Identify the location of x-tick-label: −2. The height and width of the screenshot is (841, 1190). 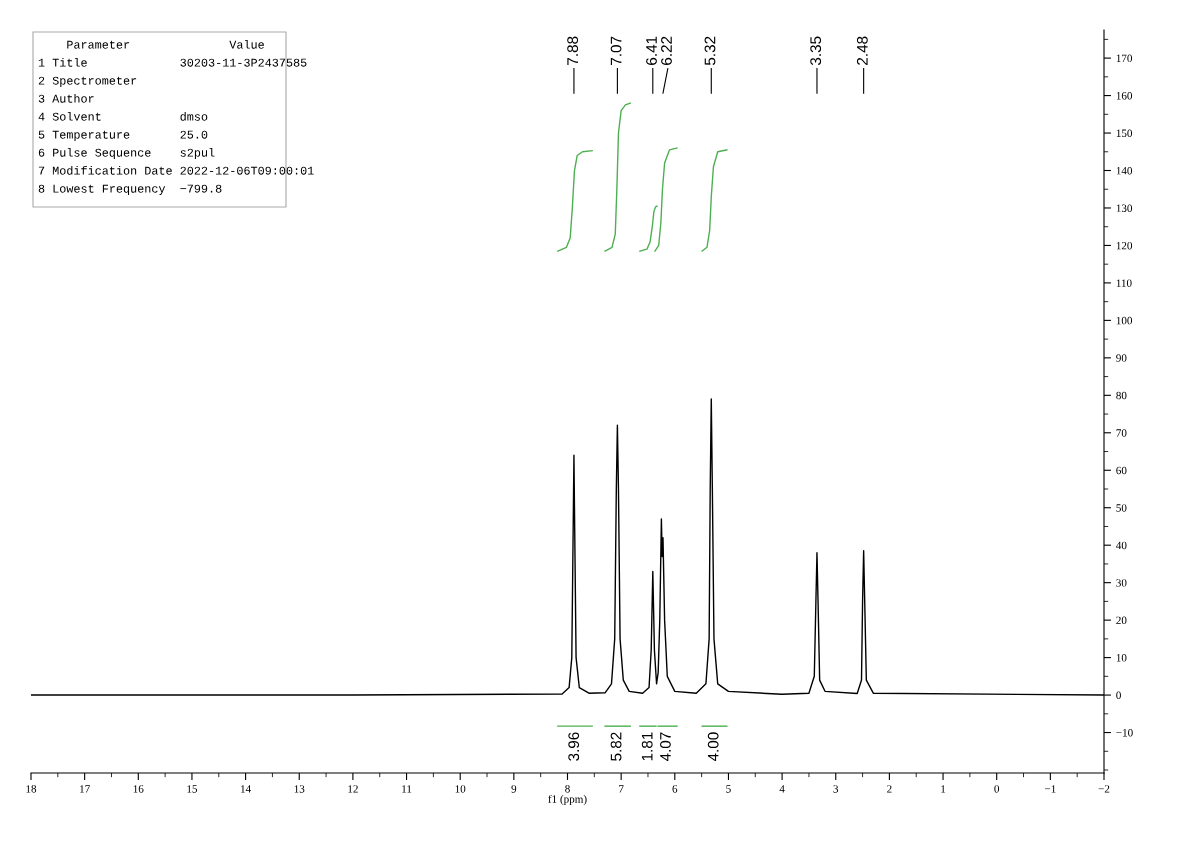
(1104, 789).